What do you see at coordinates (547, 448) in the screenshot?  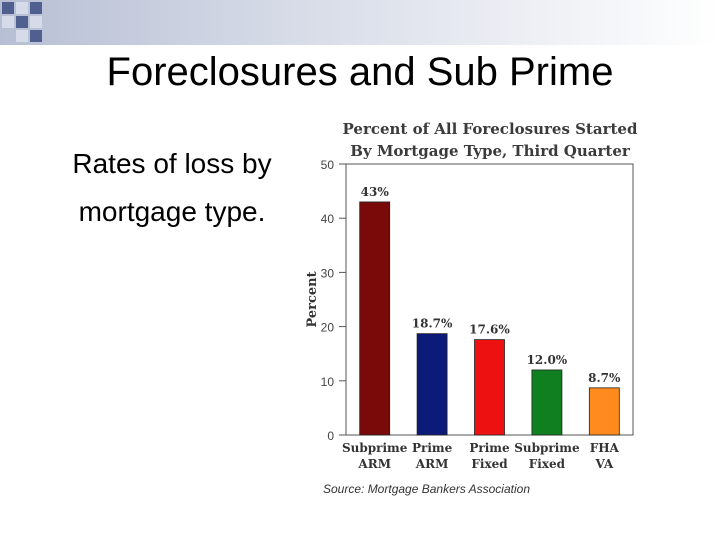 I see `category-label-3-0: Subprime` at bounding box center [547, 448].